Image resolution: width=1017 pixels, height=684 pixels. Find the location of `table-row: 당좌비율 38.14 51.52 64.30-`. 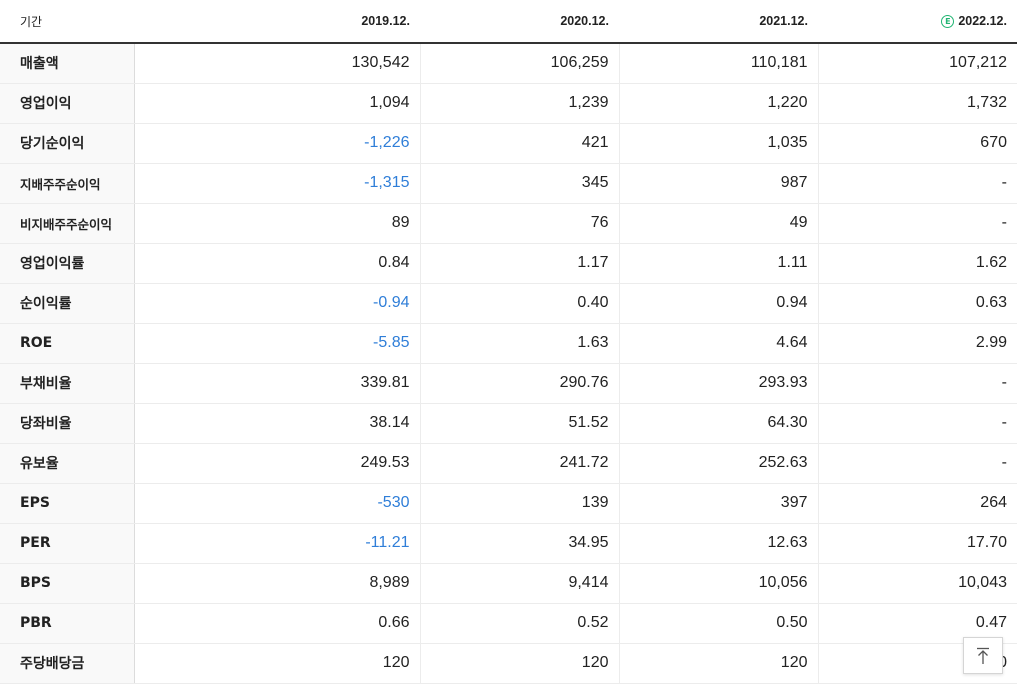

table-row: 당좌비율 38.14 51.52 64.30- is located at coordinates (508, 423).